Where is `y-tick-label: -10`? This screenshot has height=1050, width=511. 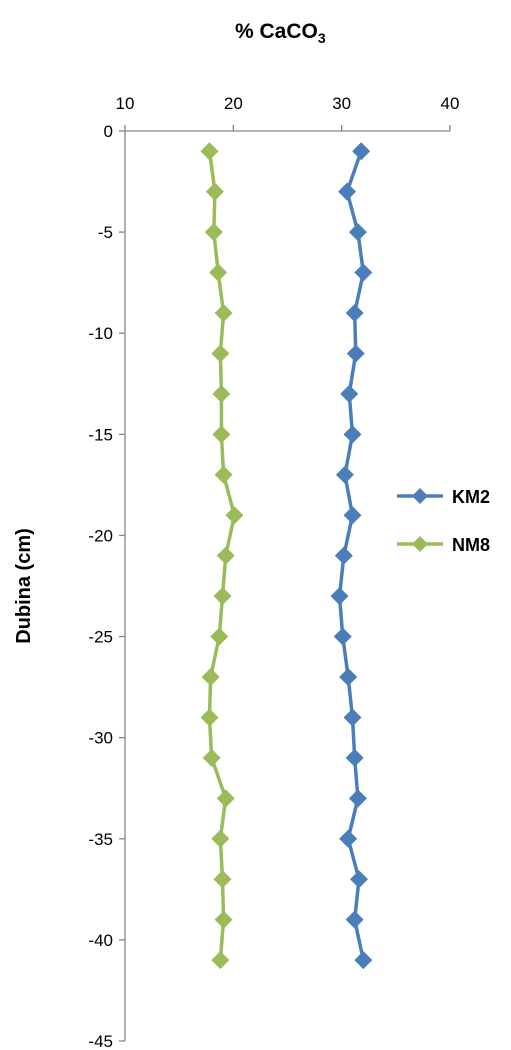
y-tick-label: -10 is located at coordinates (100, 333).